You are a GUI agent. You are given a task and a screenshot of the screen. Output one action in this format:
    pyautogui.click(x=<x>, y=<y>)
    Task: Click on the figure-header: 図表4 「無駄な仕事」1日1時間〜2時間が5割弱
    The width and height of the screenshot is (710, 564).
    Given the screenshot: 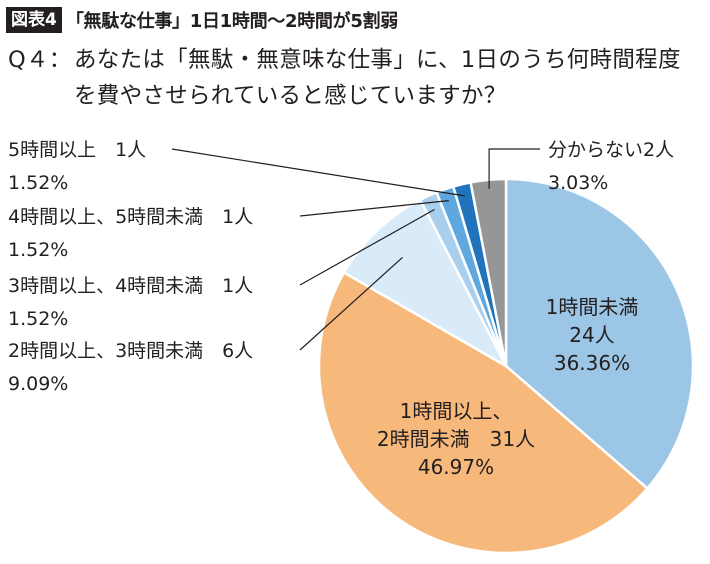 What is the action you would take?
    pyautogui.click(x=202, y=20)
    